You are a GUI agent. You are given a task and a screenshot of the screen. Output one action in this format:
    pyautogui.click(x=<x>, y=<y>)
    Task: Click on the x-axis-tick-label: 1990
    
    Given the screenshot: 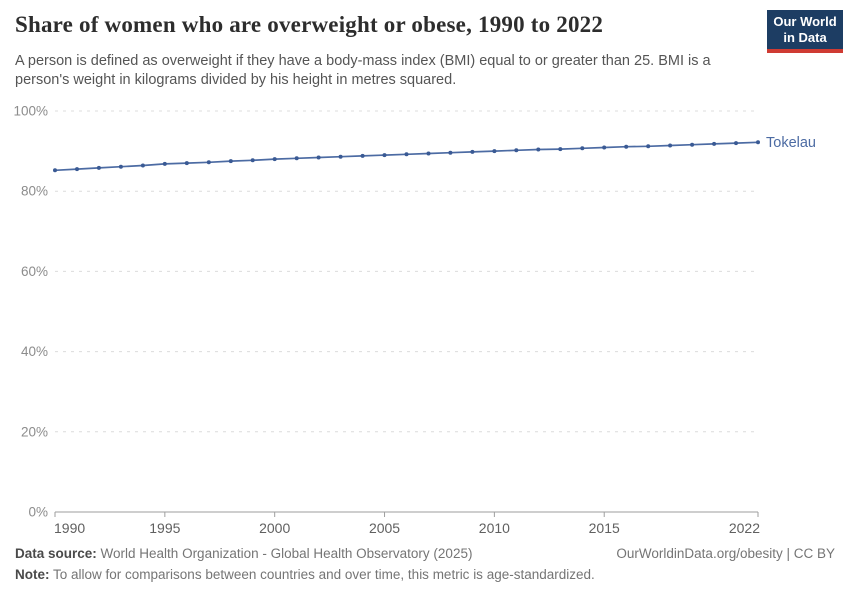 What is the action you would take?
    pyautogui.click(x=69, y=528)
    